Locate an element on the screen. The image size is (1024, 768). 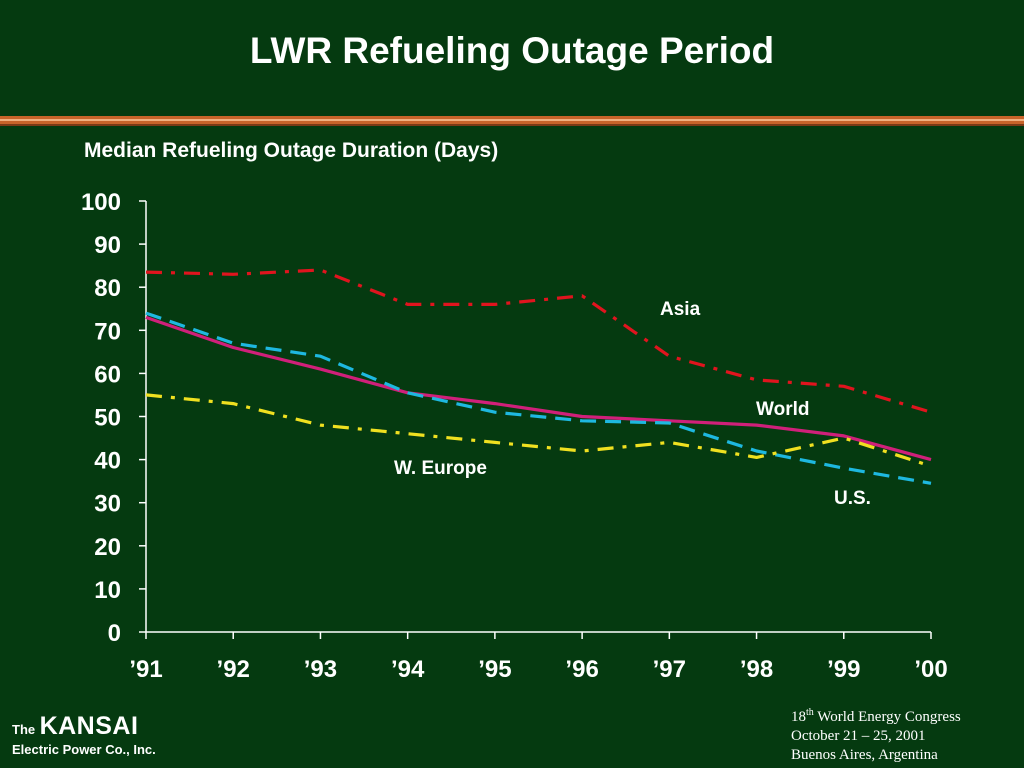
divider-band-highlight is located at coordinates (512, 120).